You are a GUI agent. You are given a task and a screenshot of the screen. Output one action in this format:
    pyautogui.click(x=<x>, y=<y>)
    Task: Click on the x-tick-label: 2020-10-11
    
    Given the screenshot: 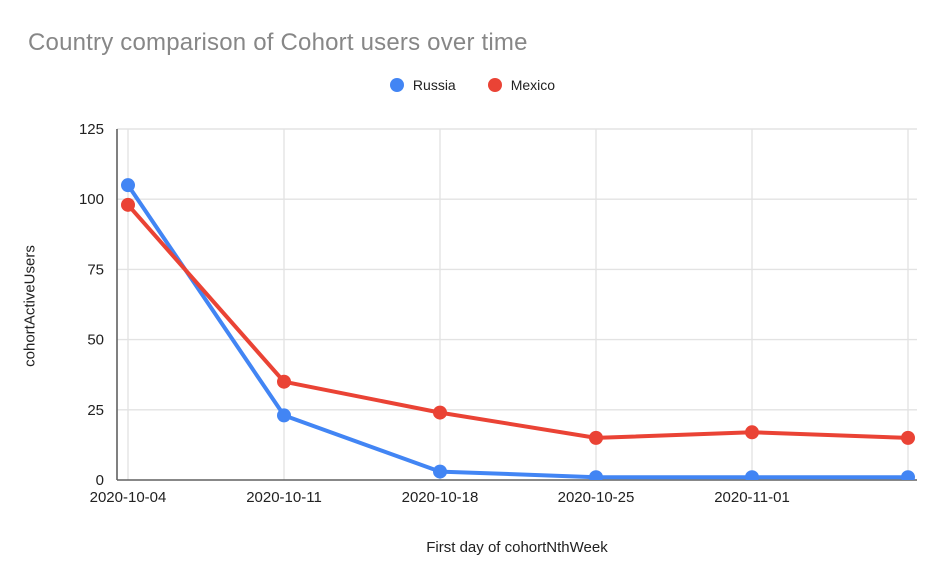 What is the action you would take?
    pyautogui.click(x=284, y=497)
    